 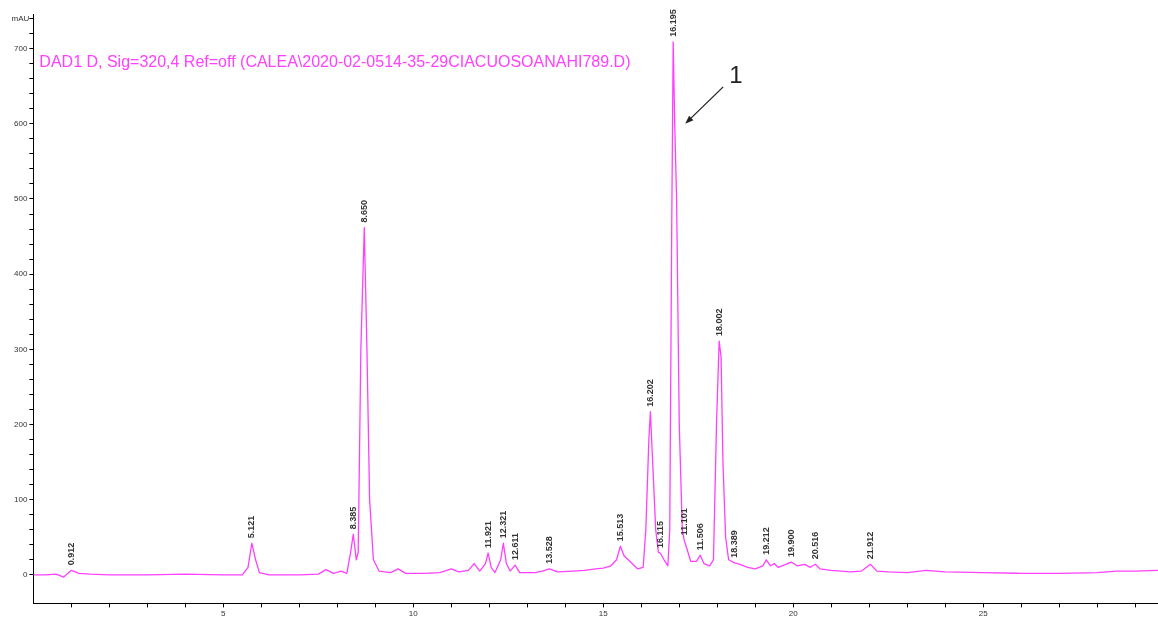 What do you see at coordinates (20, 274) in the screenshot?
I see `y-tick-label: 400` at bounding box center [20, 274].